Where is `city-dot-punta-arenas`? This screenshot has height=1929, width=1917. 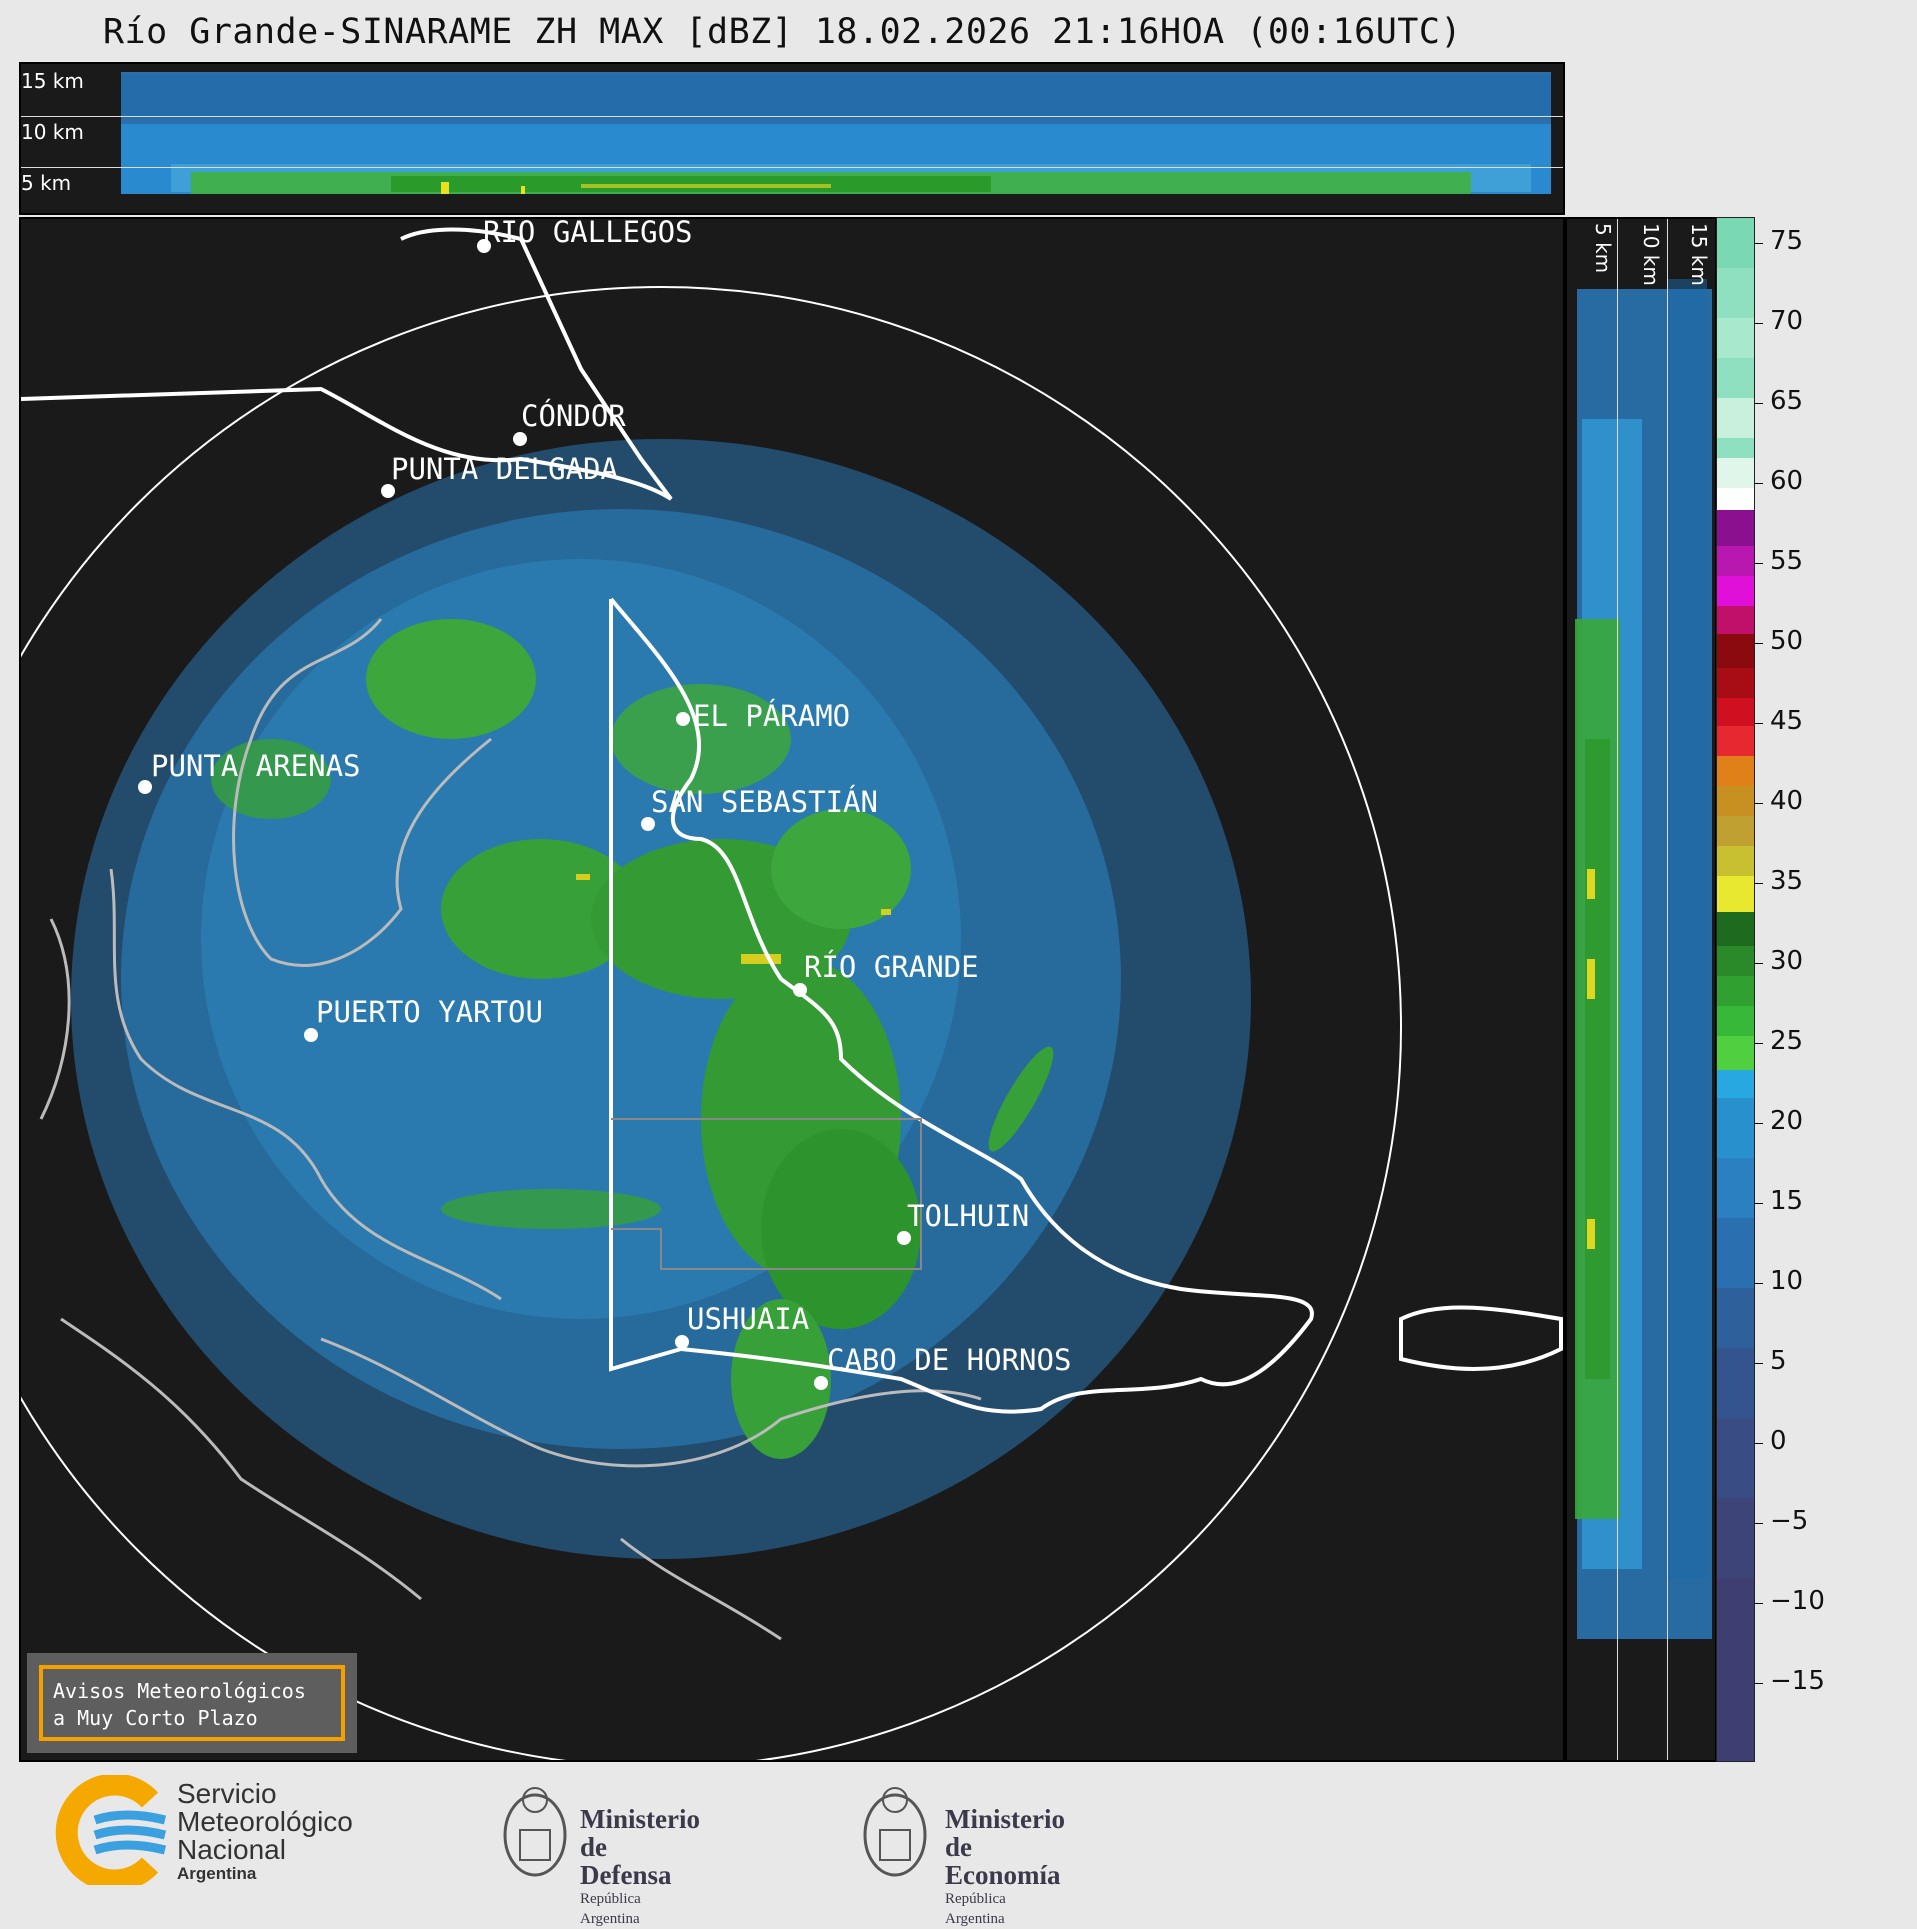
city-dot-punta-arenas is located at coordinates (145, 787).